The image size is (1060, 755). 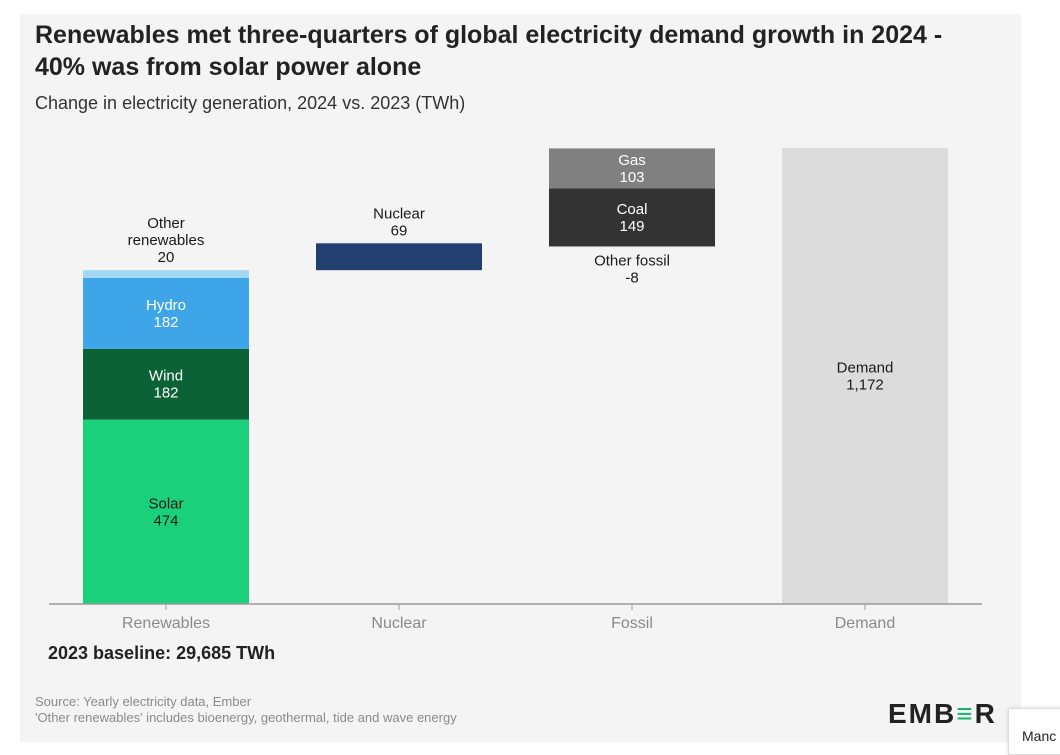 I want to click on bar-wind, so click(x=166, y=384).